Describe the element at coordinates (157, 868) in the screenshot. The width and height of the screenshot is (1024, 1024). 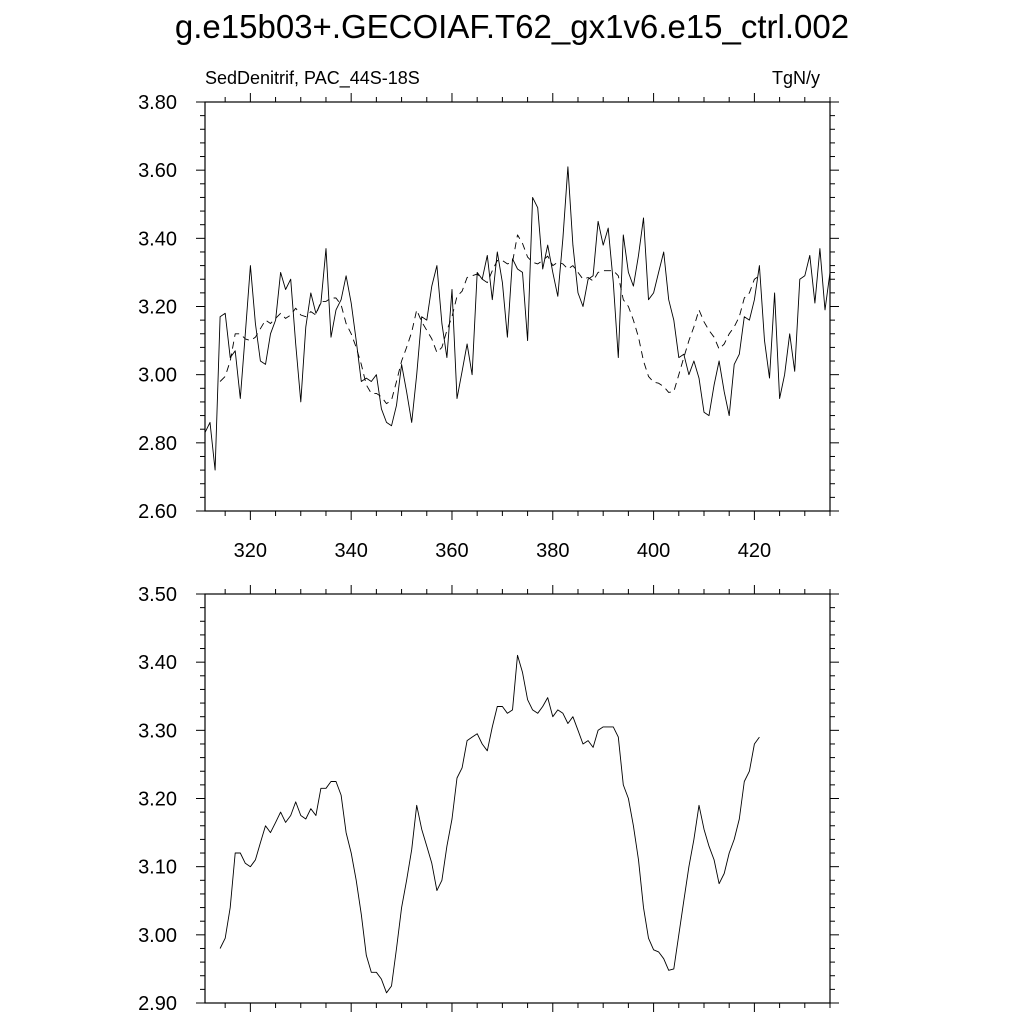
I see `y-tick-label: 3.10` at that location.